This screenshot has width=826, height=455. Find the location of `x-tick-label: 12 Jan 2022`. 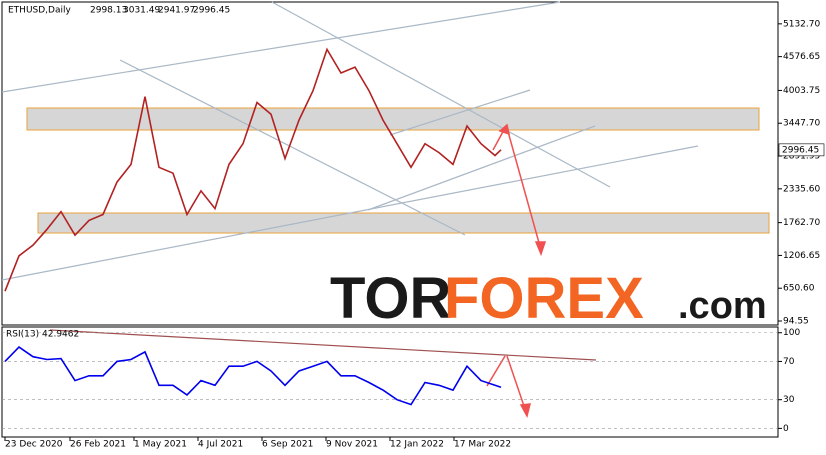

x-tick-label: 12 Jan 2022 is located at coordinates (417, 445).